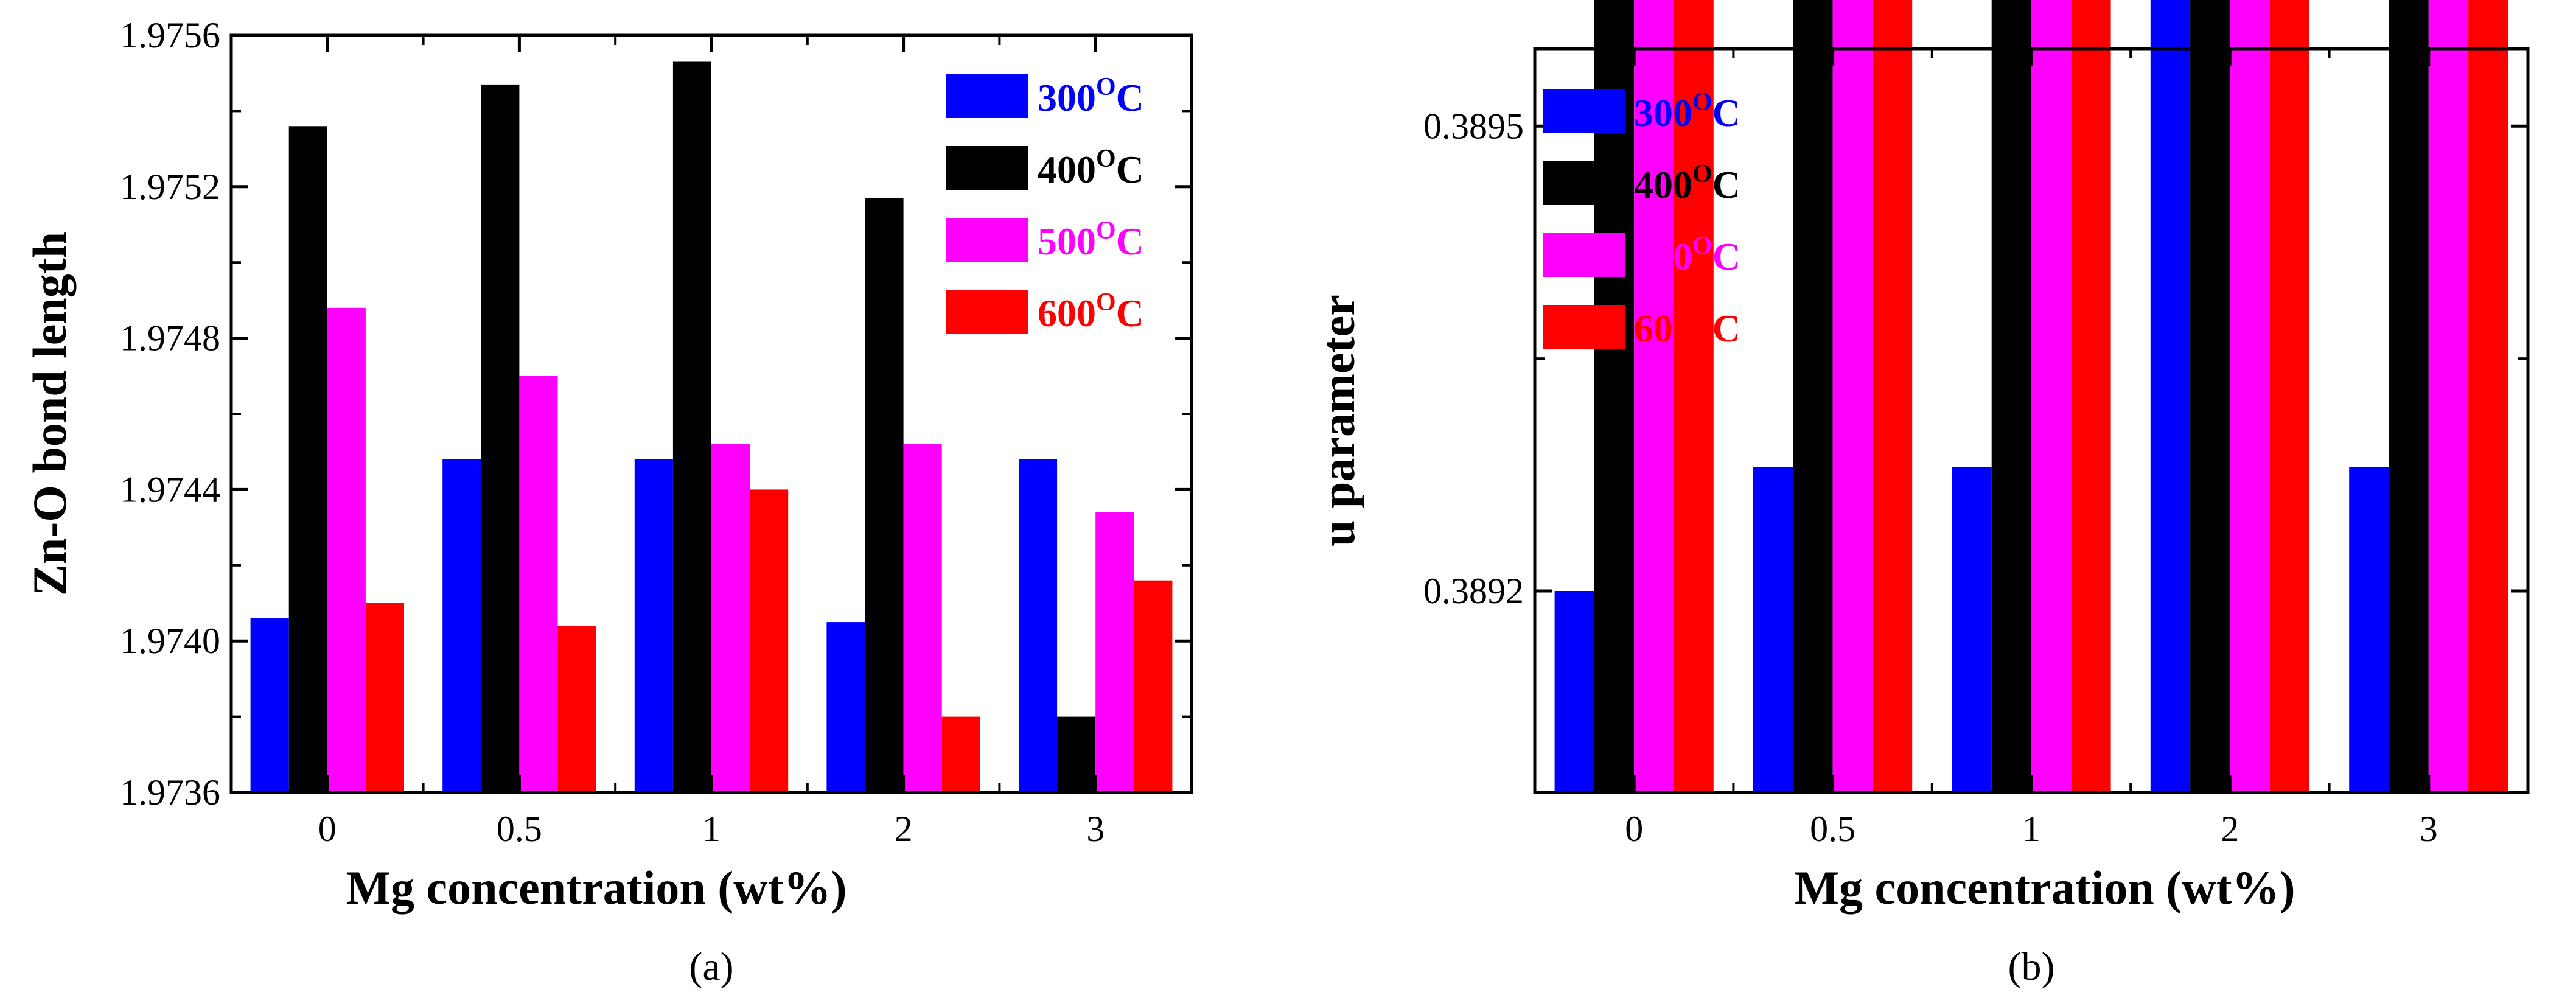 The height and width of the screenshot is (1006, 2576). Describe the element at coordinates (170, 338) in the screenshot. I see `y-tick-label: 1.9748` at that location.